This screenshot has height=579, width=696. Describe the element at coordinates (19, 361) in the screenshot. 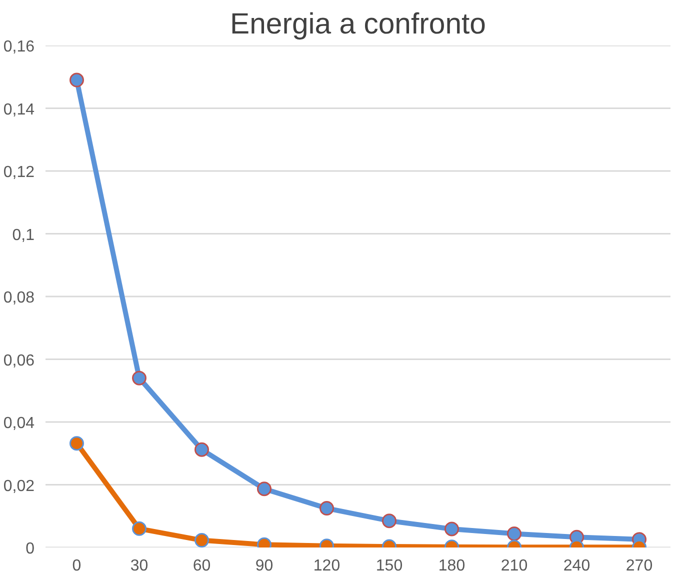

I see `y-tick-label: 0,06` at that location.